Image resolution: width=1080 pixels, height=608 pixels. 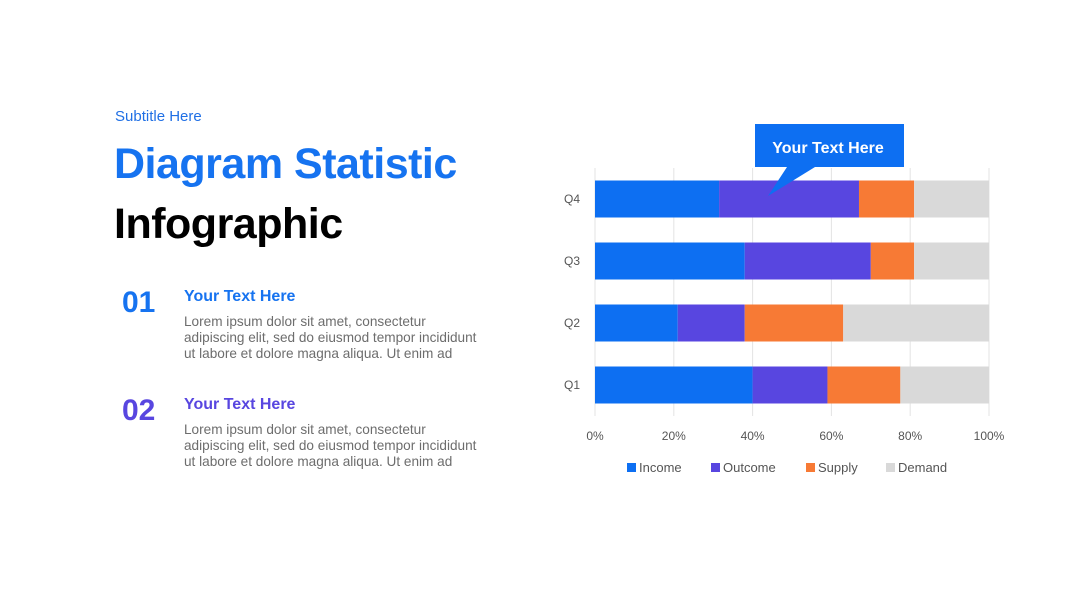 I want to click on item-number: 01, so click(x=139, y=302).